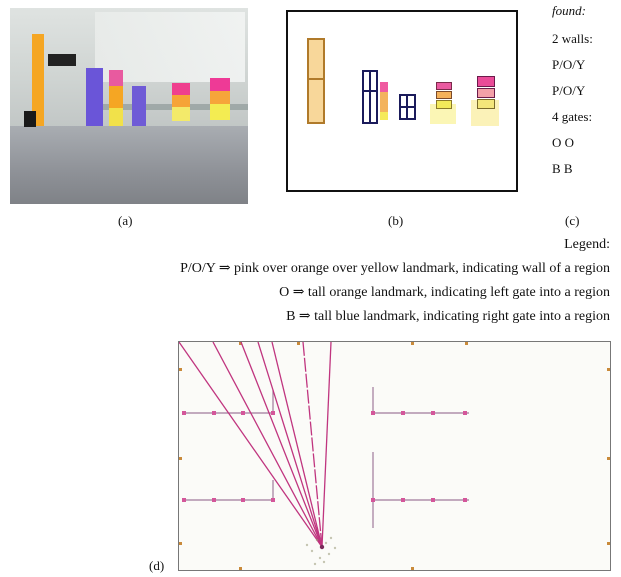 The image size is (621, 577). What do you see at coordinates (486, 104) in the screenshot?
I see `seg-wall2-yellow` at bounding box center [486, 104].